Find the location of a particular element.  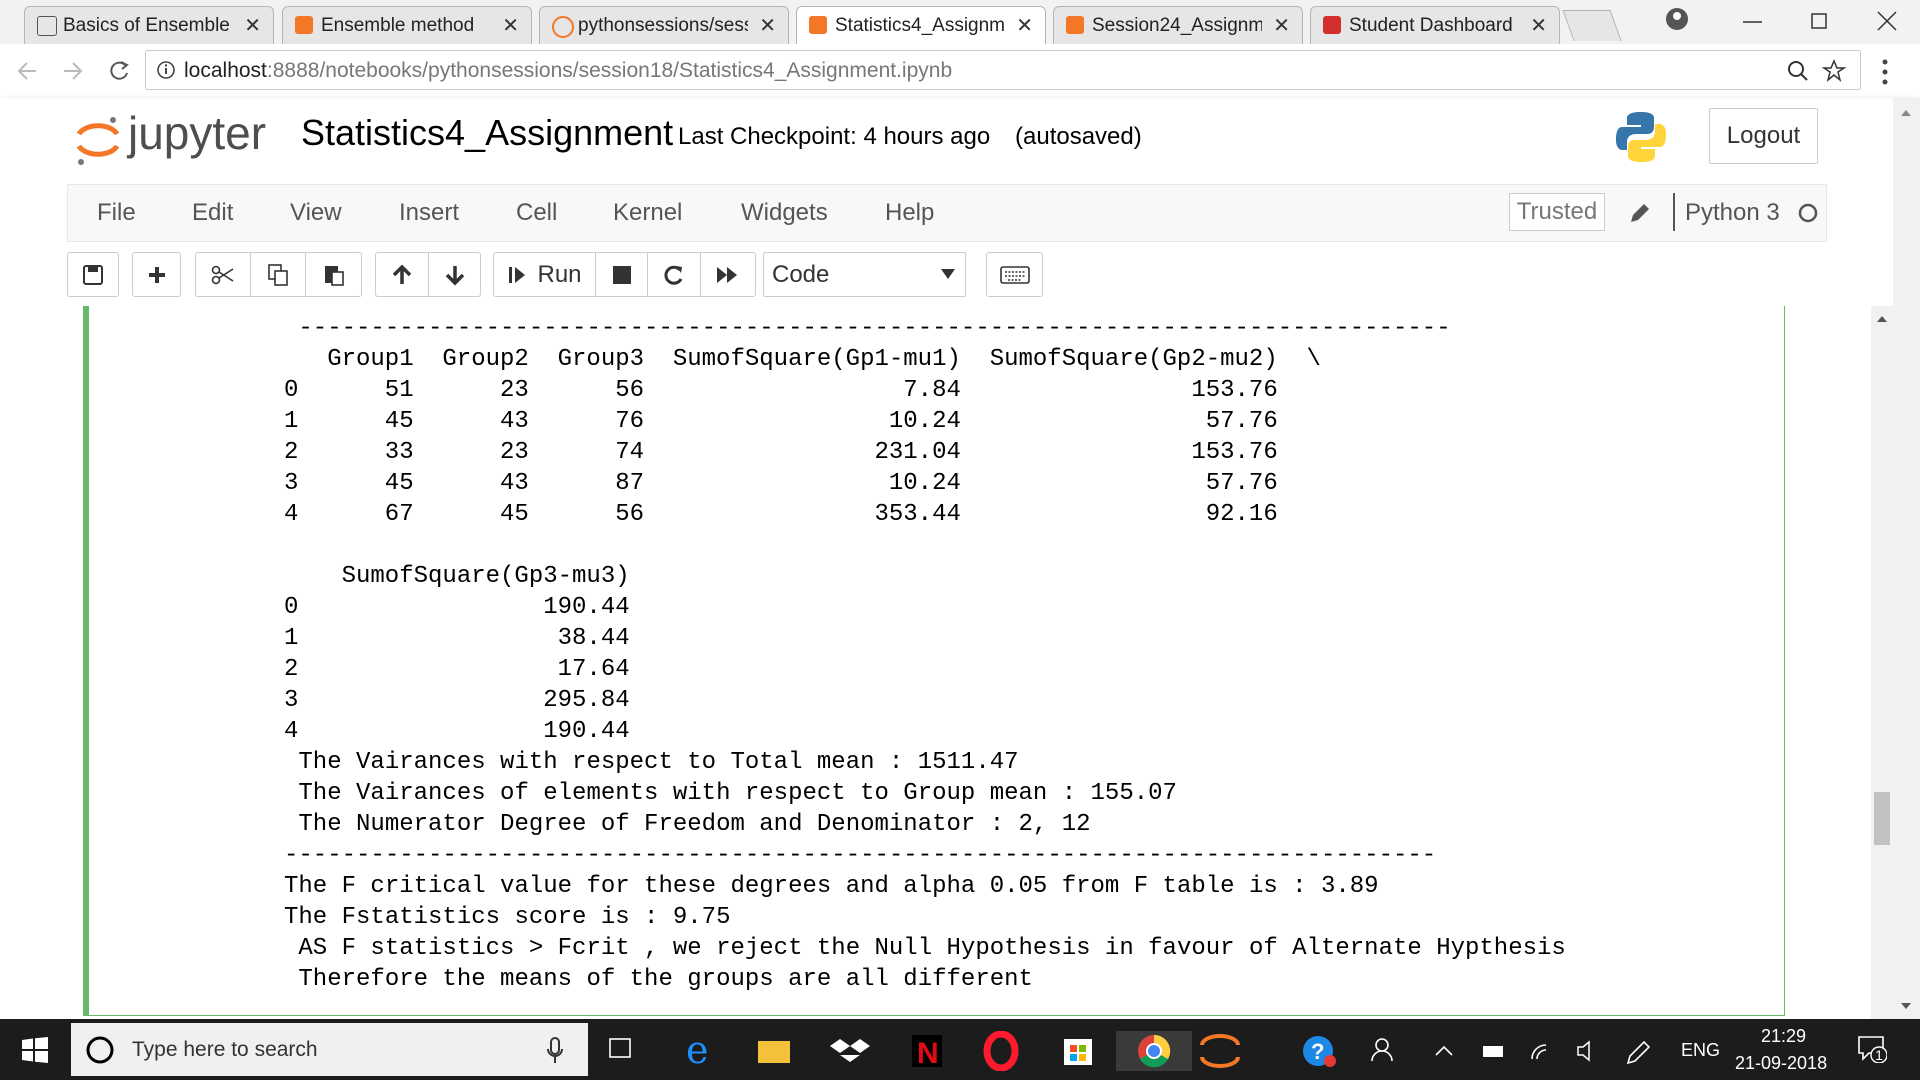

tab-title: Session24_Assignme is located at coordinates (1177, 25).